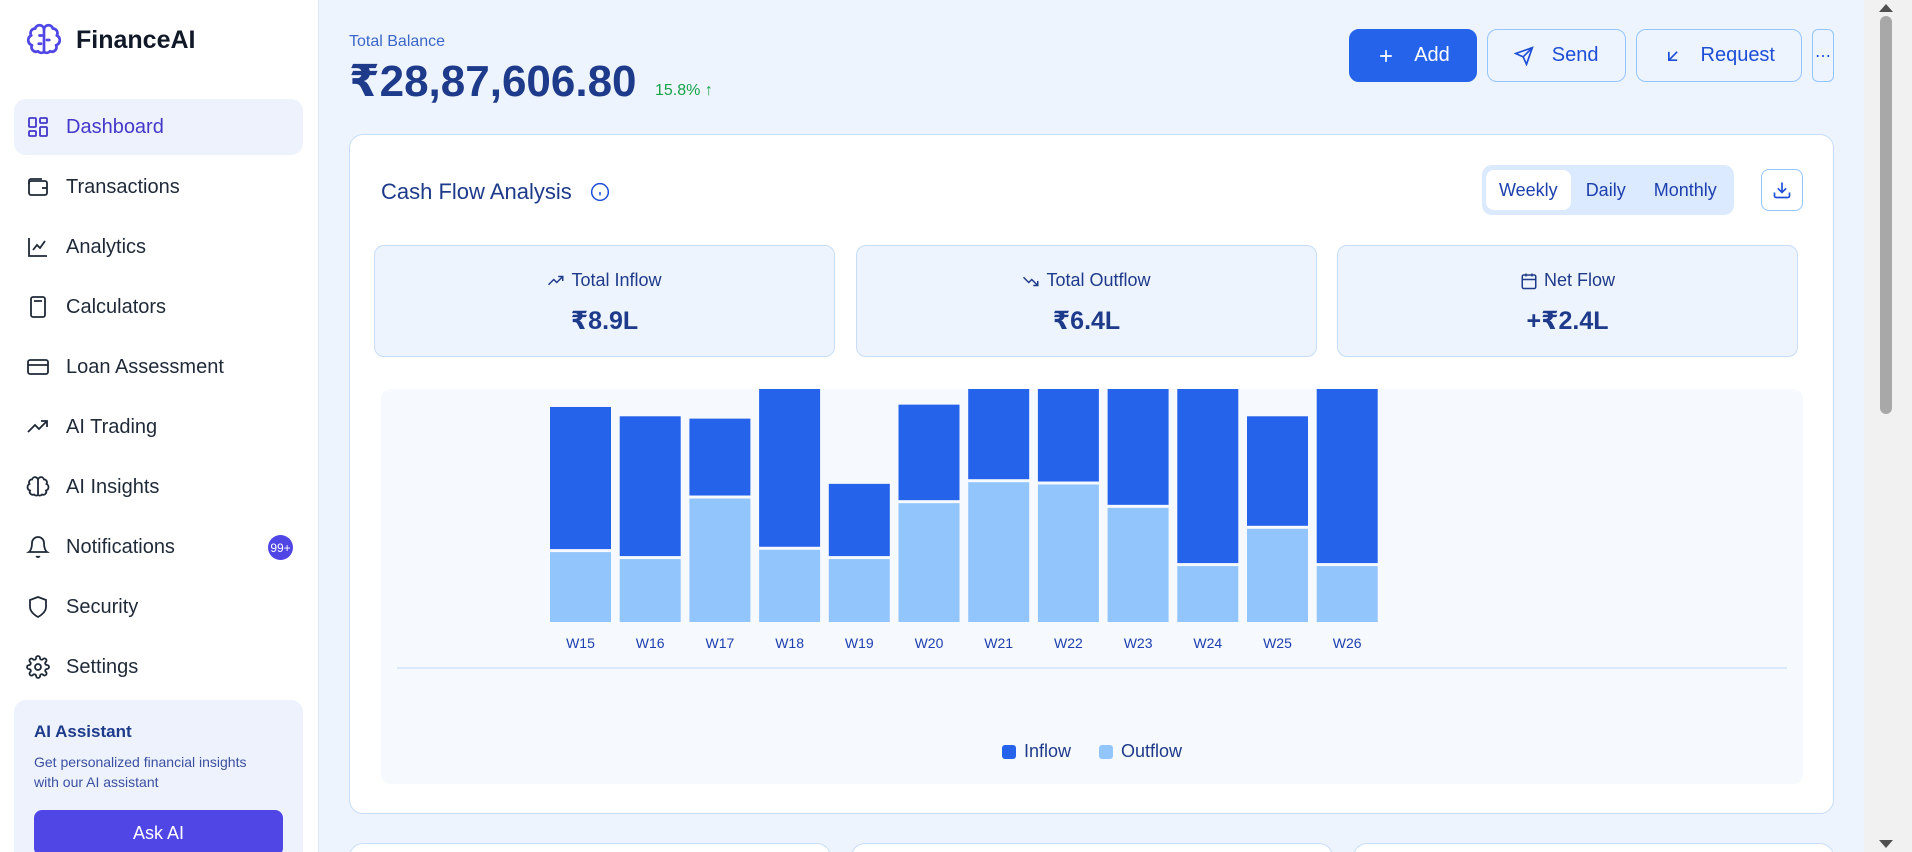 The height and width of the screenshot is (852, 1912). Describe the element at coordinates (999, 552) in the screenshot. I see `bar-outflow-w21` at that location.